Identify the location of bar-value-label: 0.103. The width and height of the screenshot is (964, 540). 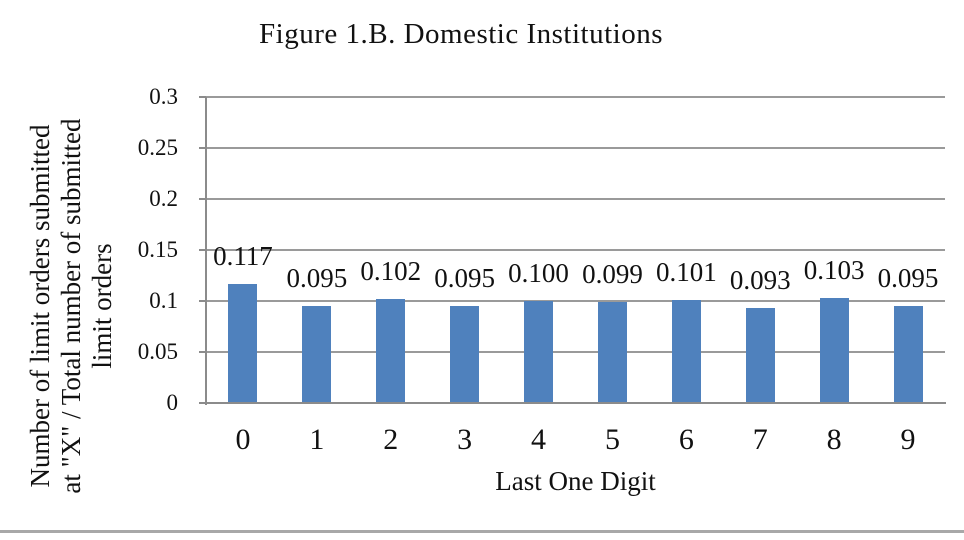
(834, 269).